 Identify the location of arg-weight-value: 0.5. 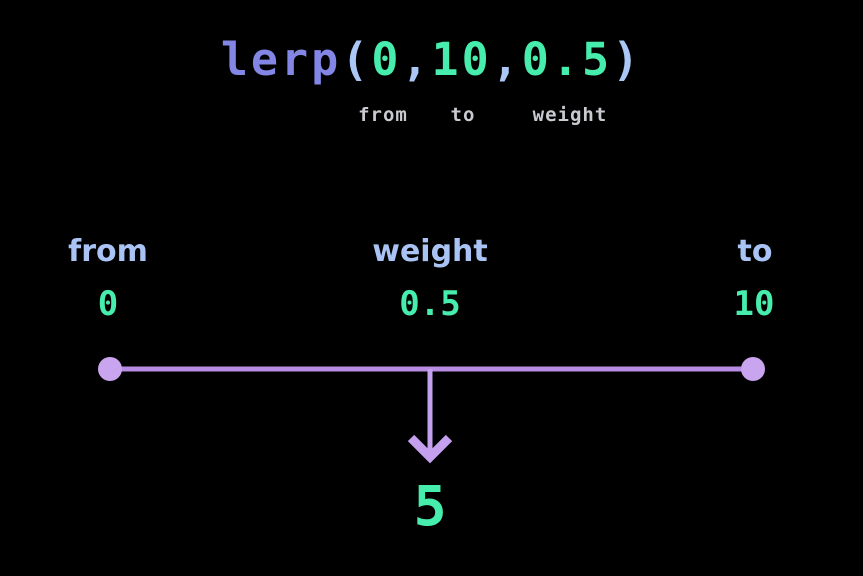
(567, 59).